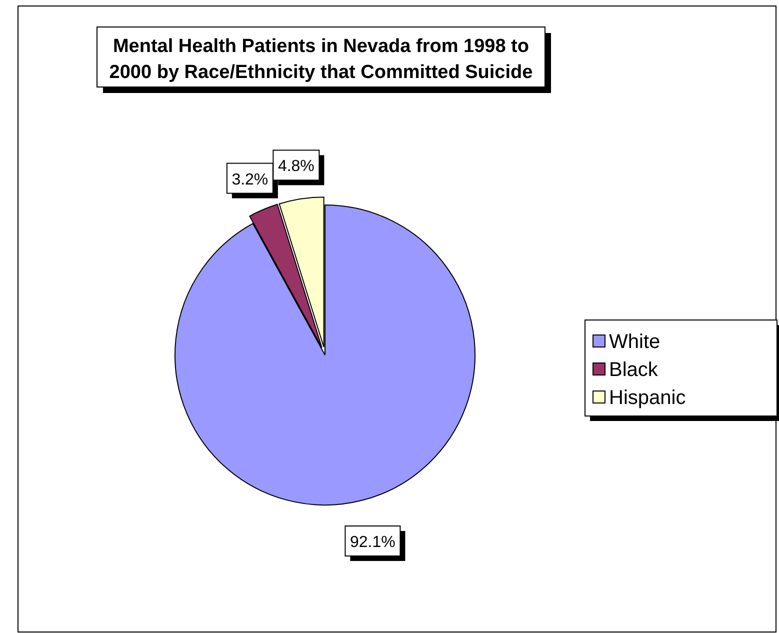 This screenshot has height=633, width=779. Describe the element at coordinates (373, 542) in the screenshot. I see `data-label: 92.1%` at that location.